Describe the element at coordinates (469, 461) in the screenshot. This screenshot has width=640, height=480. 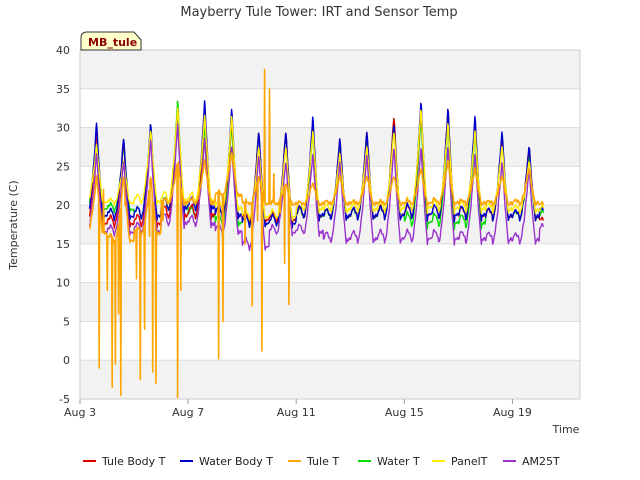
I see `legend-label: PanelT` at that location.